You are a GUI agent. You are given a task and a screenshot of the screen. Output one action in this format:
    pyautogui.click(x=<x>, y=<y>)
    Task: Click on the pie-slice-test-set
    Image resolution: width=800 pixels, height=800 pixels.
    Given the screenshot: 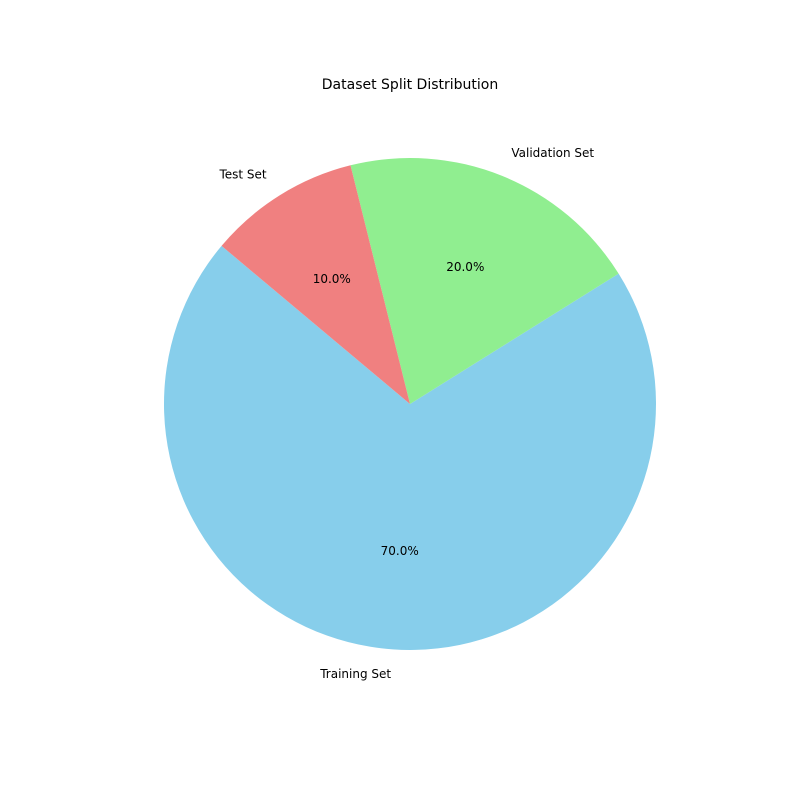 What is the action you would take?
    pyautogui.click(x=315, y=284)
    